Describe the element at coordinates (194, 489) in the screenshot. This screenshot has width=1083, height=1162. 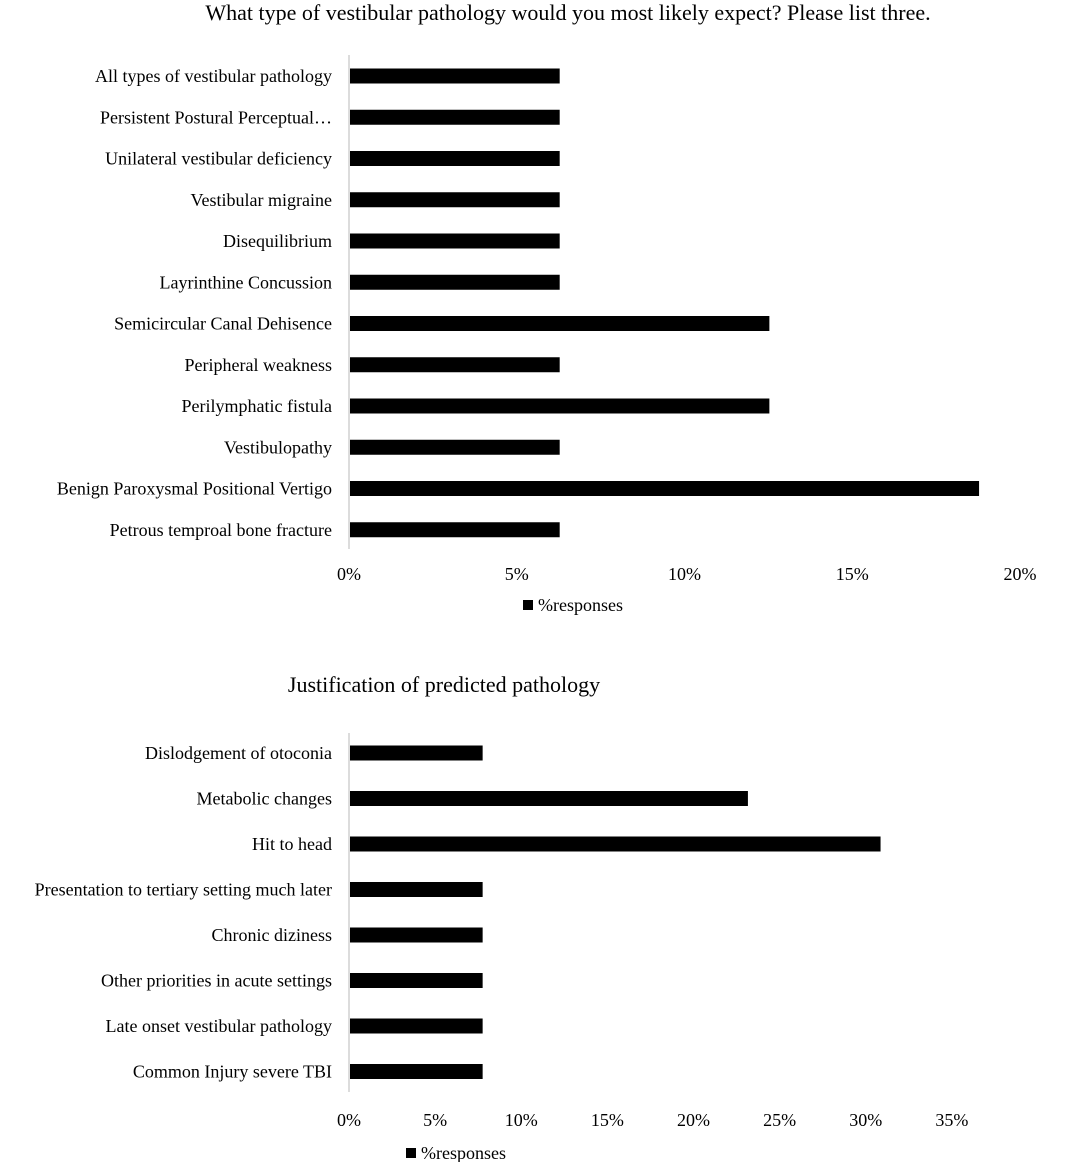
I see `category-label: Benign Paroxysmal Positional Vertigo` at that location.